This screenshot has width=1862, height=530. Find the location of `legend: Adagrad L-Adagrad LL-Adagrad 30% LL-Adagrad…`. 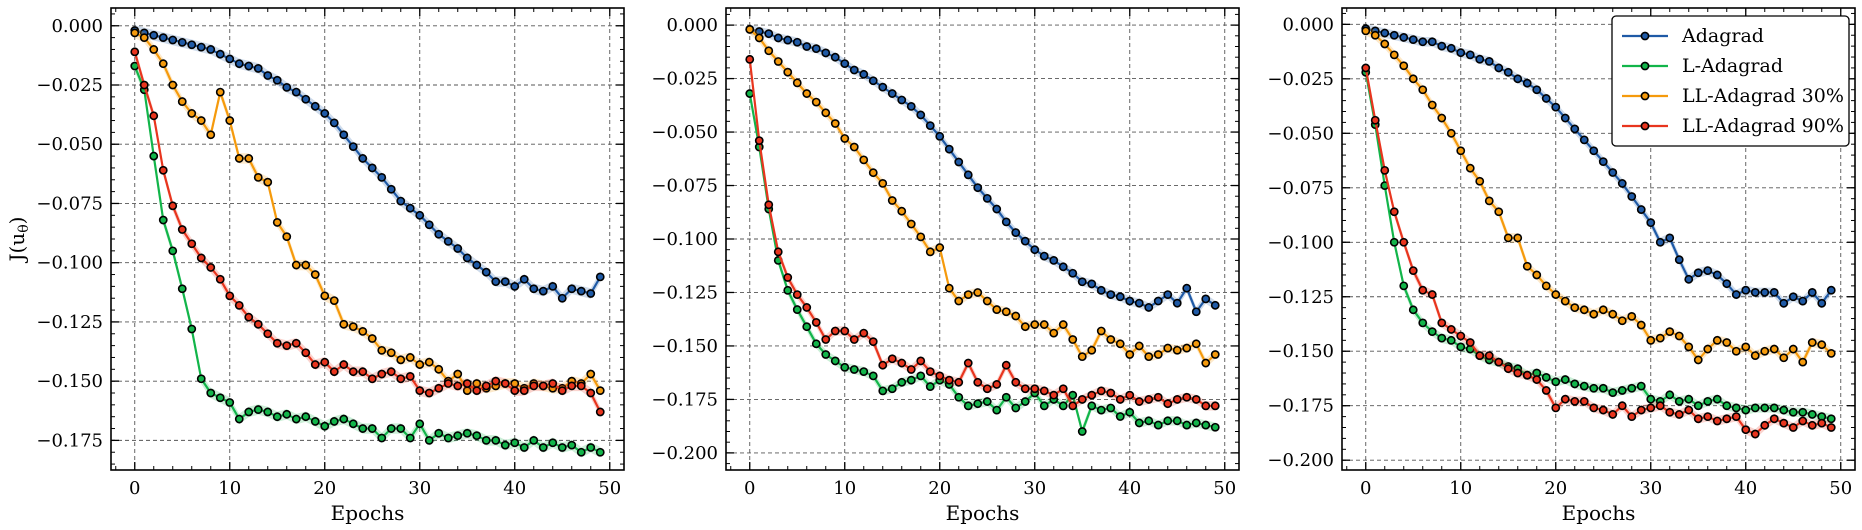

legend: Adagrad L-Adagrad LL-Adagrad 30% LL-Adagrad… is located at coordinates (1730, 81).